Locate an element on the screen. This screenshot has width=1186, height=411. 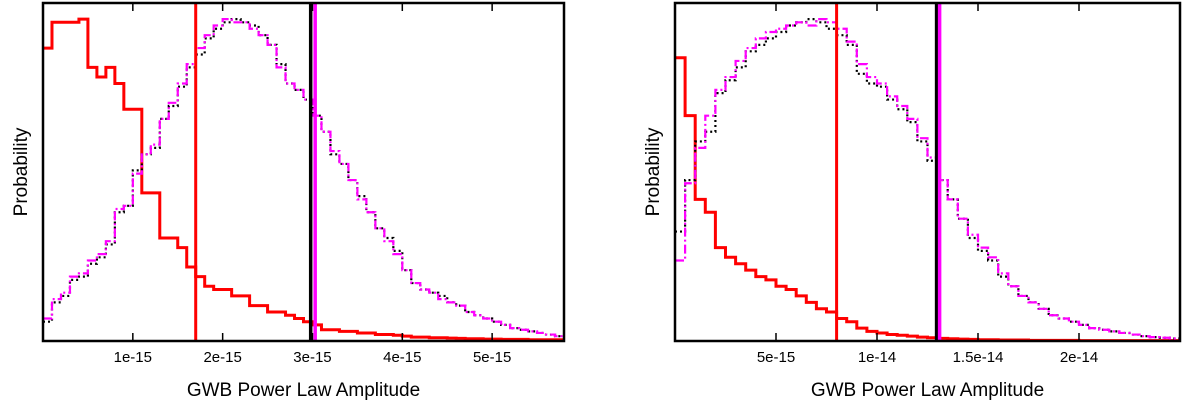
x-tick-label: 2e-14 is located at coordinates (1079, 357).